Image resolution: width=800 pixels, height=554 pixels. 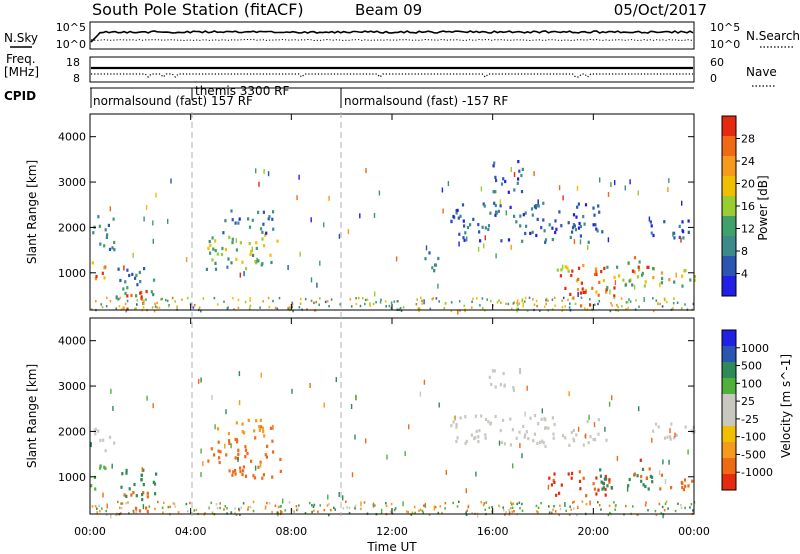 What do you see at coordinates (198, 9) in the screenshot?
I see `station-title: South Pole Station (fitACF)` at bounding box center [198, 9].